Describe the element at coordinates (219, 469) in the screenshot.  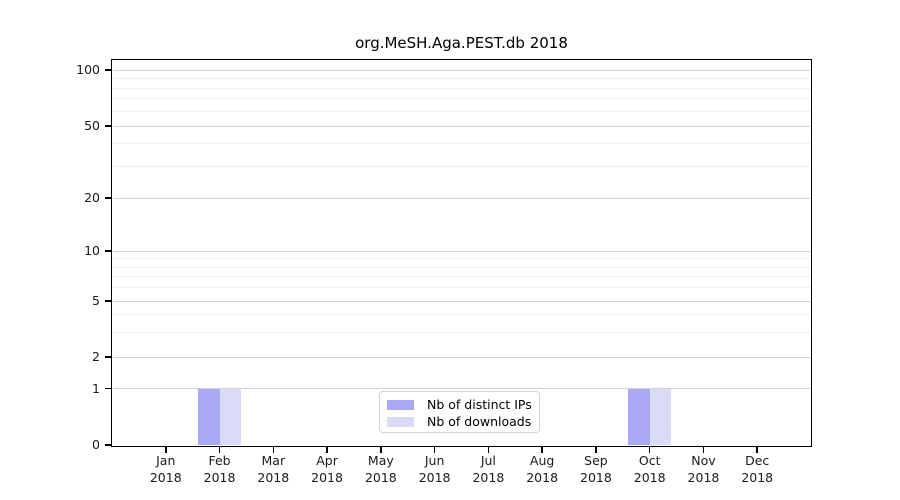
I see `x-tick-label: Feb 2018` at that location.